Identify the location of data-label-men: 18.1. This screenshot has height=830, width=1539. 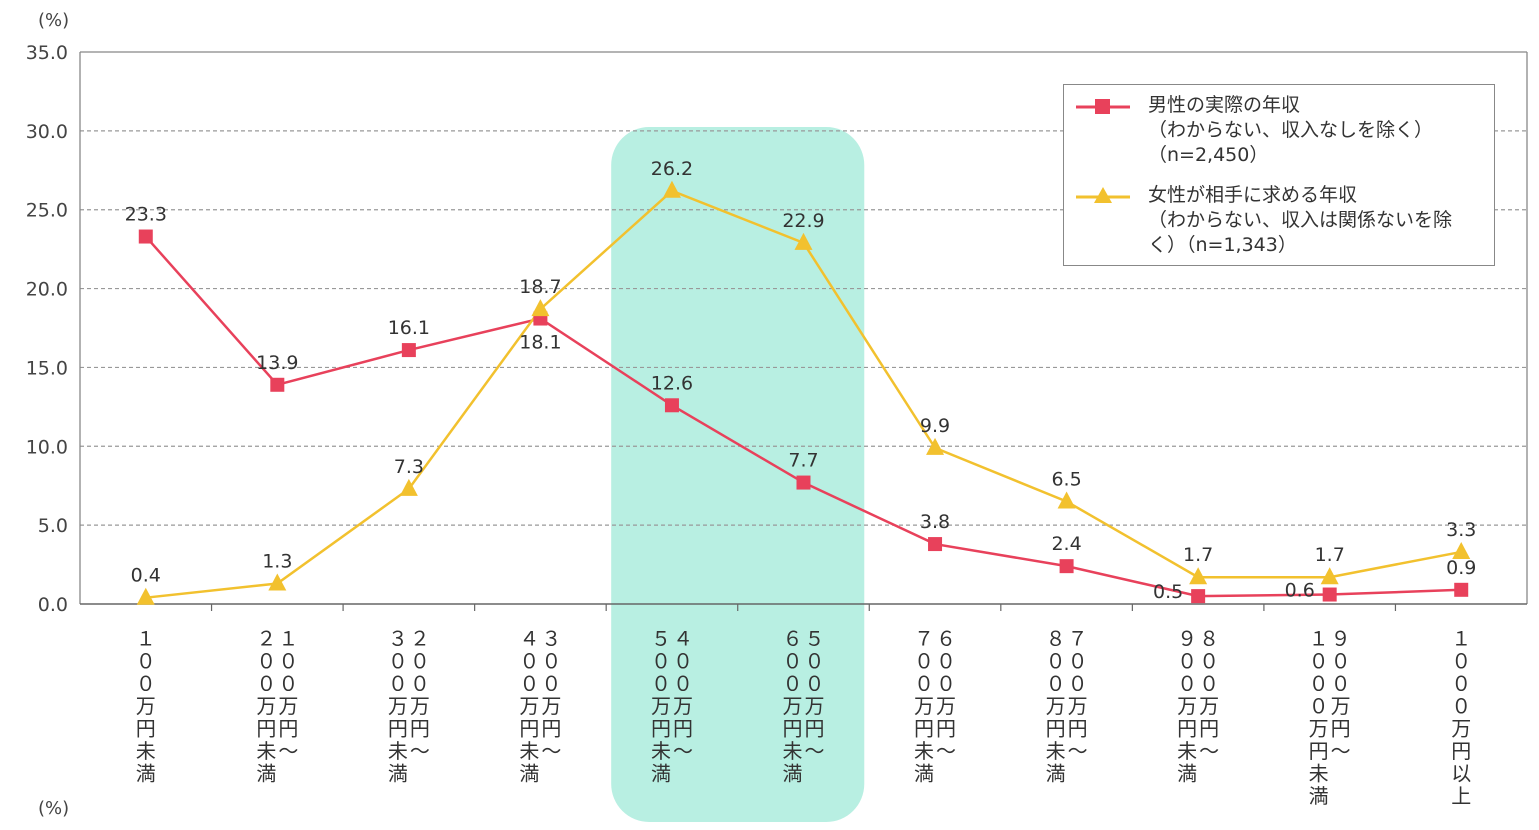
(540, 343).